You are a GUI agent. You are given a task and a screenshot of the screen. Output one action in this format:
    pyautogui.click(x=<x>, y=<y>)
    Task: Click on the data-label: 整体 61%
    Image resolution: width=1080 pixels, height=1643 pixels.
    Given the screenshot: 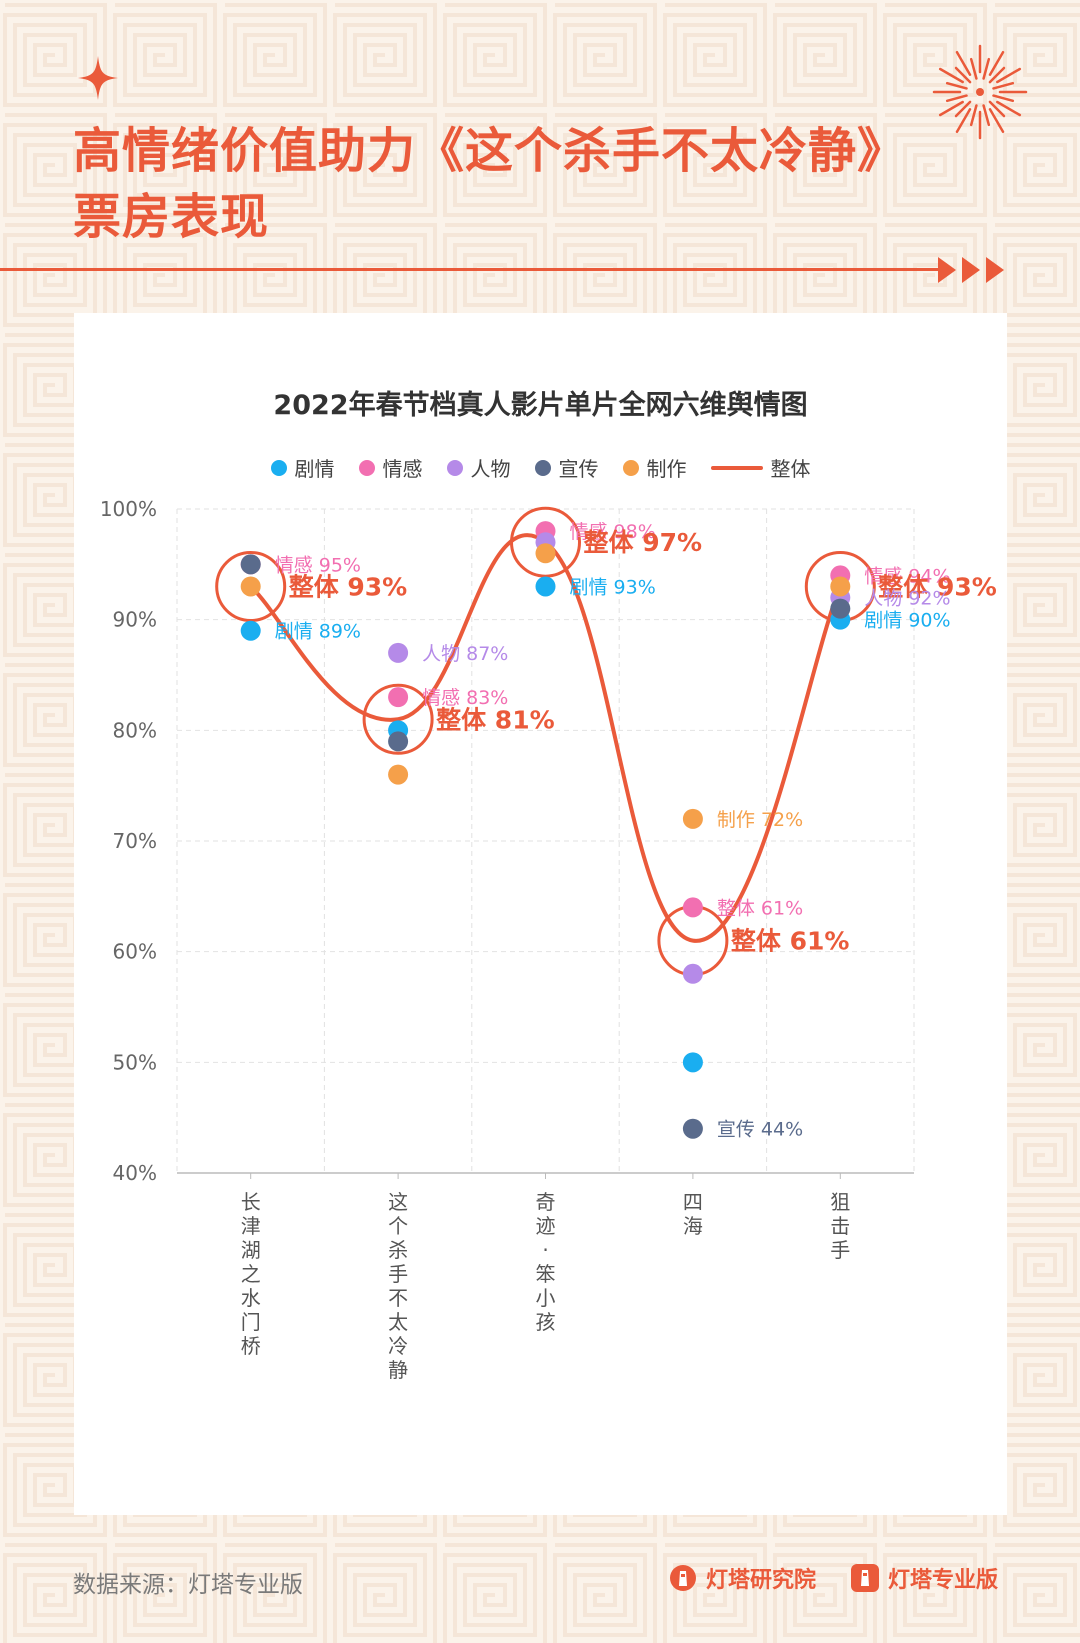 What is the action you would take?
    pyautogui.click(x=760, y=908)
    